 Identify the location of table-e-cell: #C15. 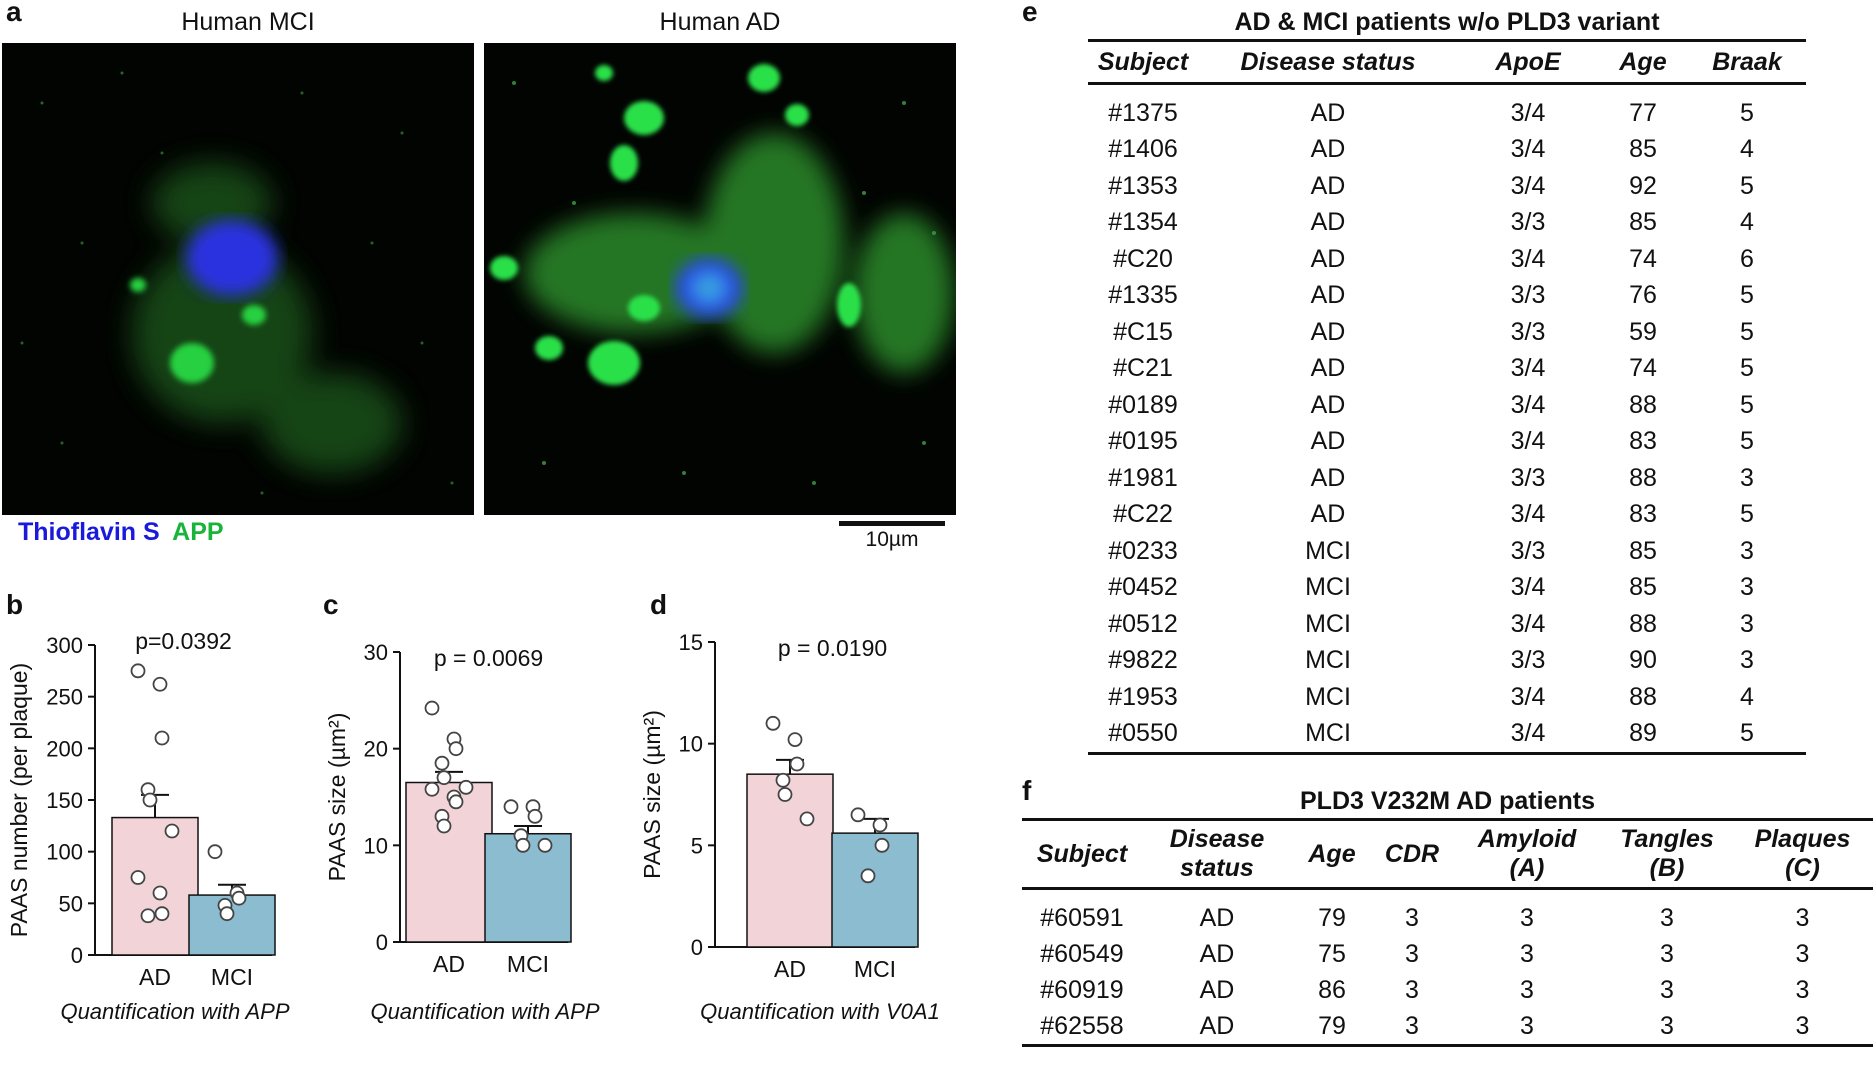
(1143, 331).